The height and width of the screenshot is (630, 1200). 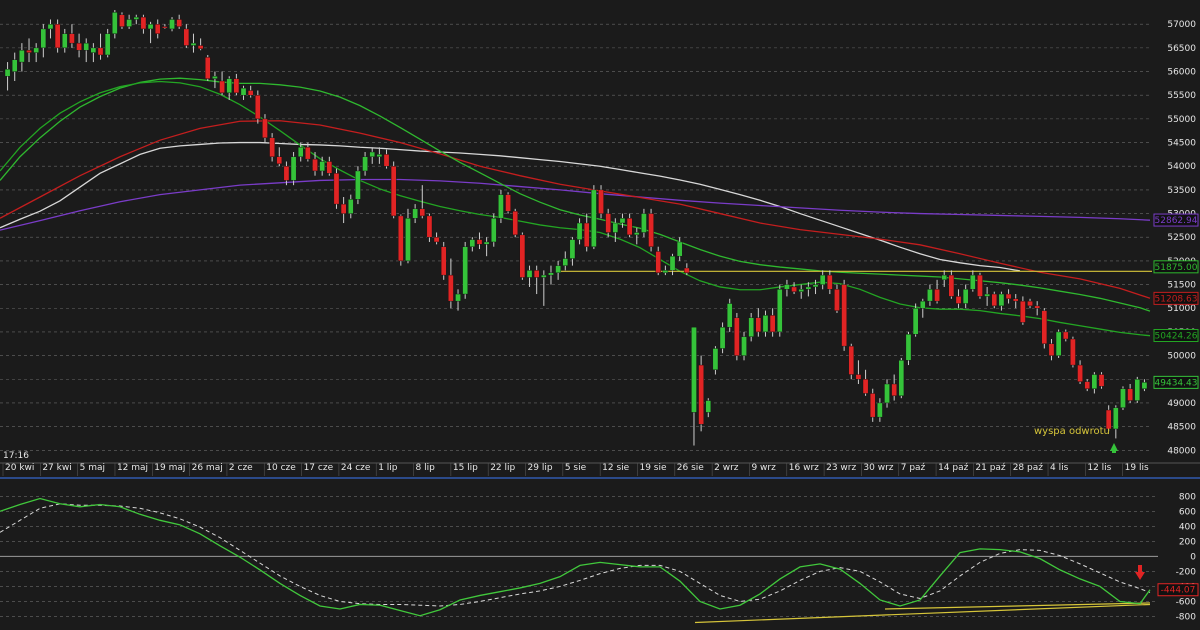 I want to click on price-badge-label: 51208.63, so click(x=1176, y=299).